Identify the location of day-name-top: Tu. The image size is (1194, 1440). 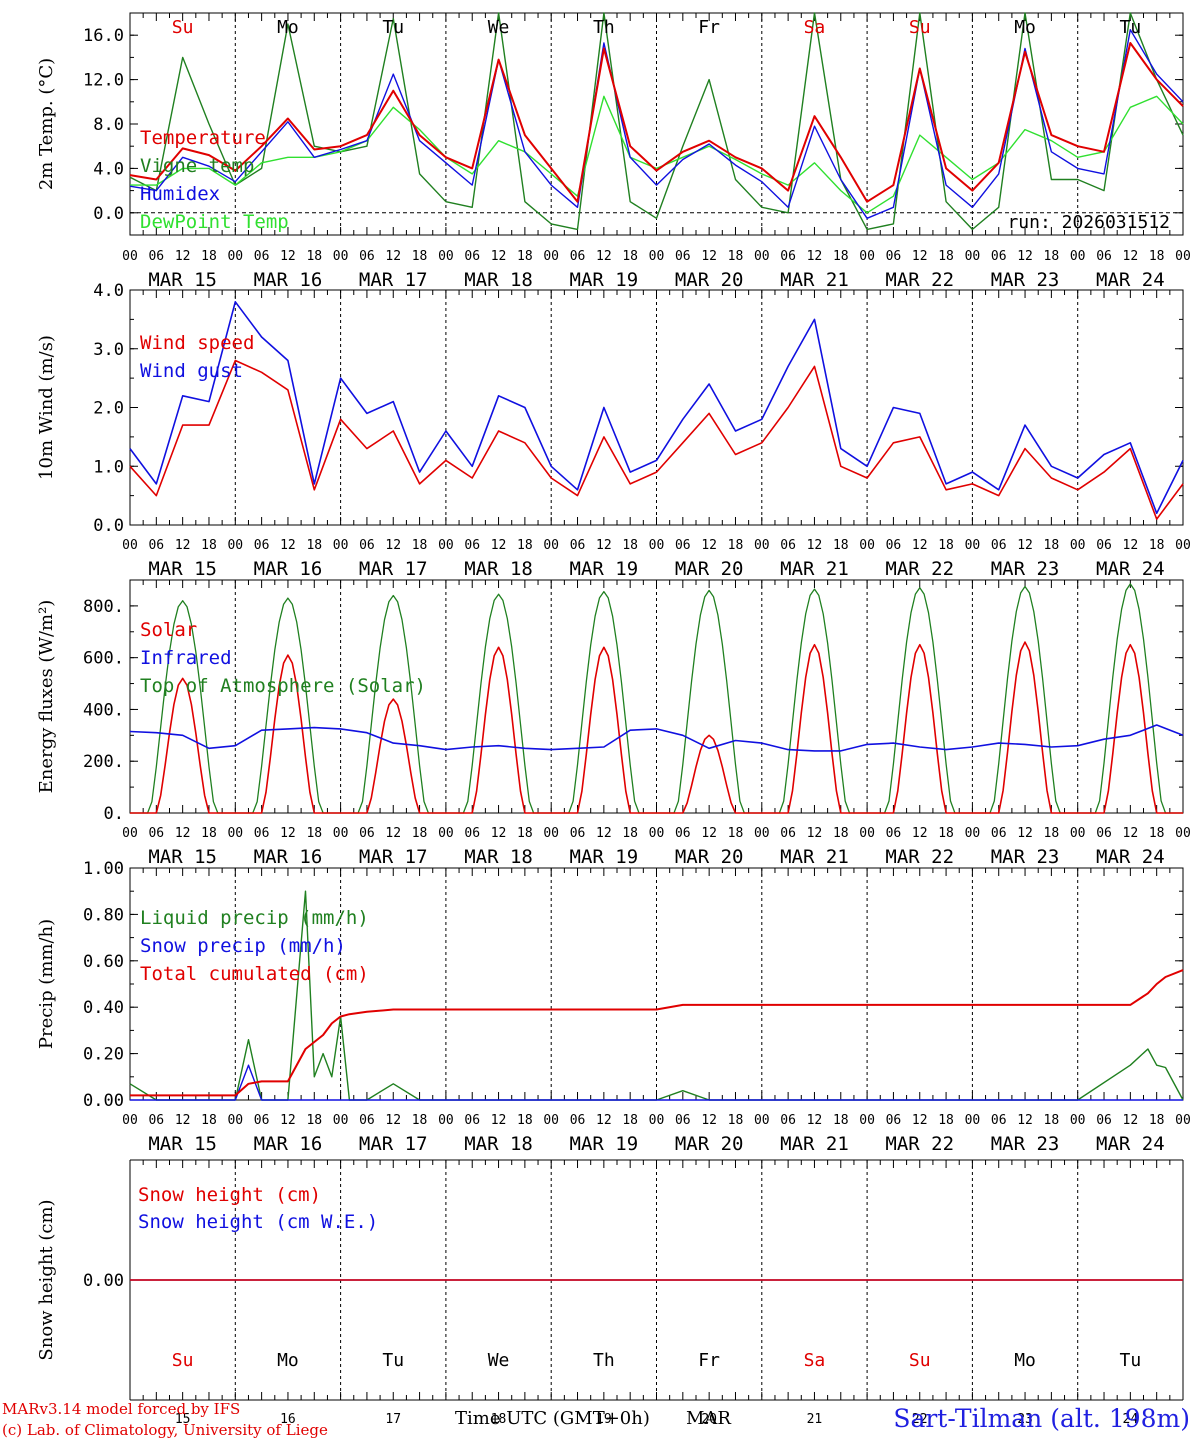
(1131, 27).